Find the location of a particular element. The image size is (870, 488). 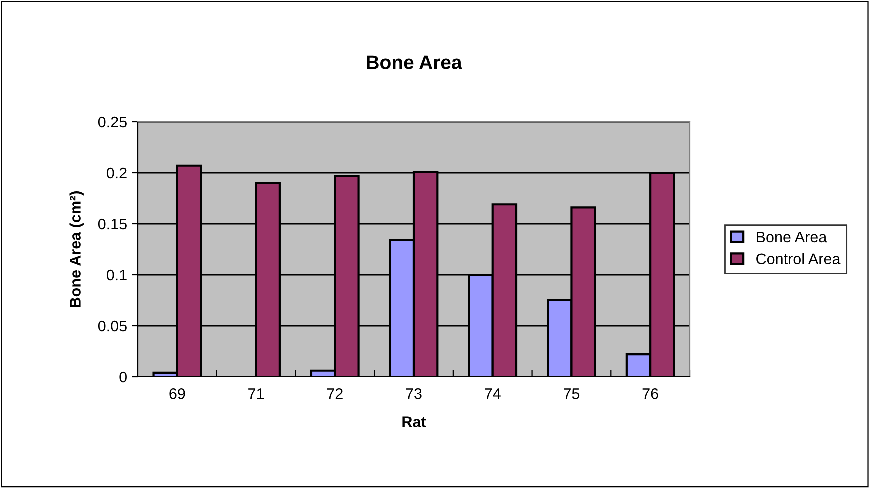

legend-label: Control Area is located at coordinates (798, 259).